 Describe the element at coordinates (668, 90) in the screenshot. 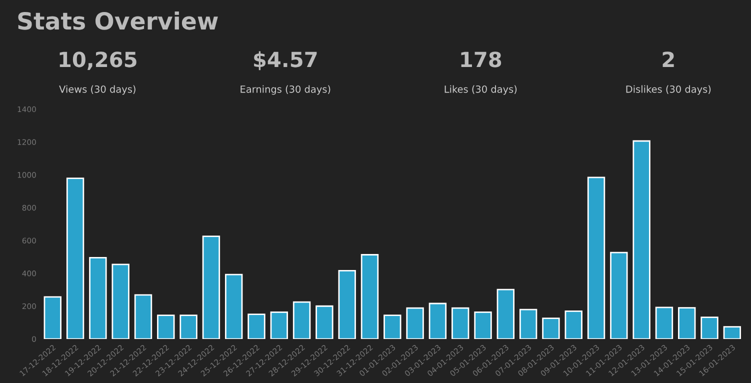

I see `text: Dislikes (30 days)` at that location.